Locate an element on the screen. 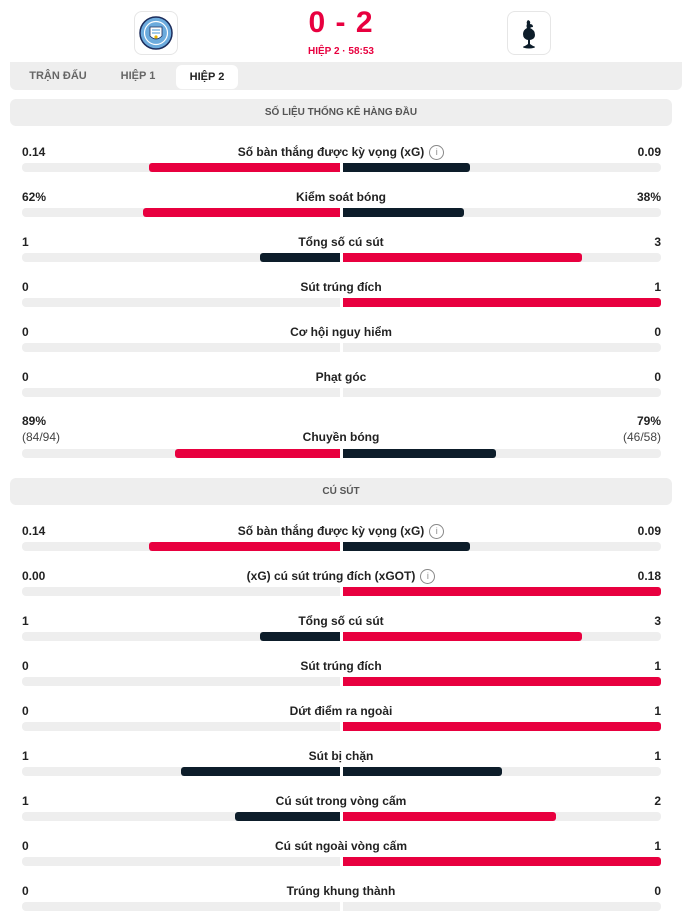 The height and width of the screenshot is (911, 682). period-tabs: TRẬN ĐẤU HIỆP 1 HIỆP 2 is located at coordinates (346, 76).